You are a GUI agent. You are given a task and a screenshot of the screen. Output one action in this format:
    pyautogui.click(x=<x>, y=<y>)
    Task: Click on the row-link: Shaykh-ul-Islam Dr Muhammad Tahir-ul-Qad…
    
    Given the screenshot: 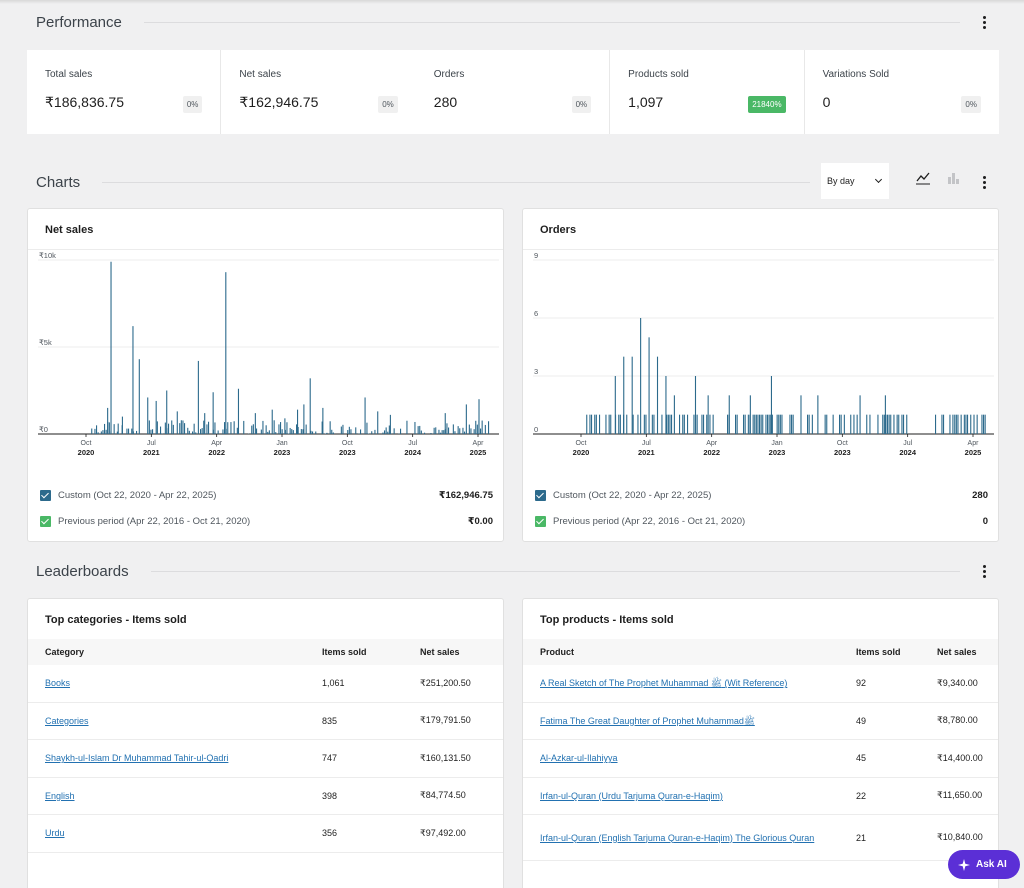 What is the action you would take?
    pyautogui.click(x=137, y=758)
    